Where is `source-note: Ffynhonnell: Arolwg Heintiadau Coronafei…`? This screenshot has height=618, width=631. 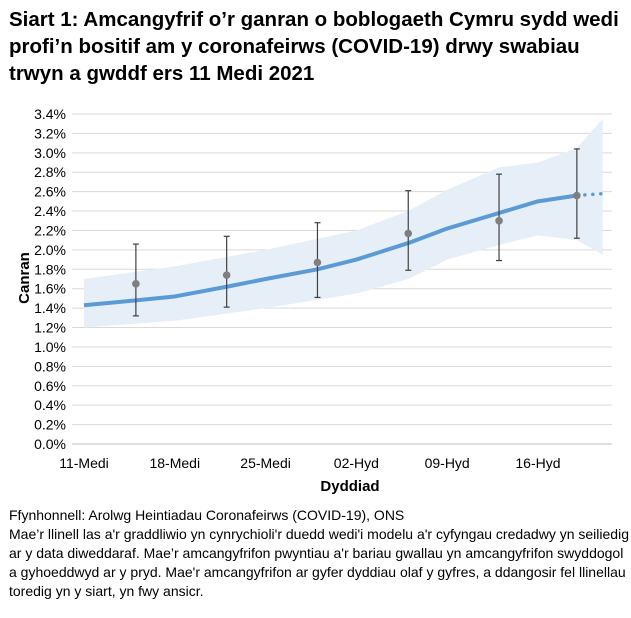
source-note: Ffynhonnell: Arolwg Heintiadau Coronafei… is located at coordinates (207, 515).